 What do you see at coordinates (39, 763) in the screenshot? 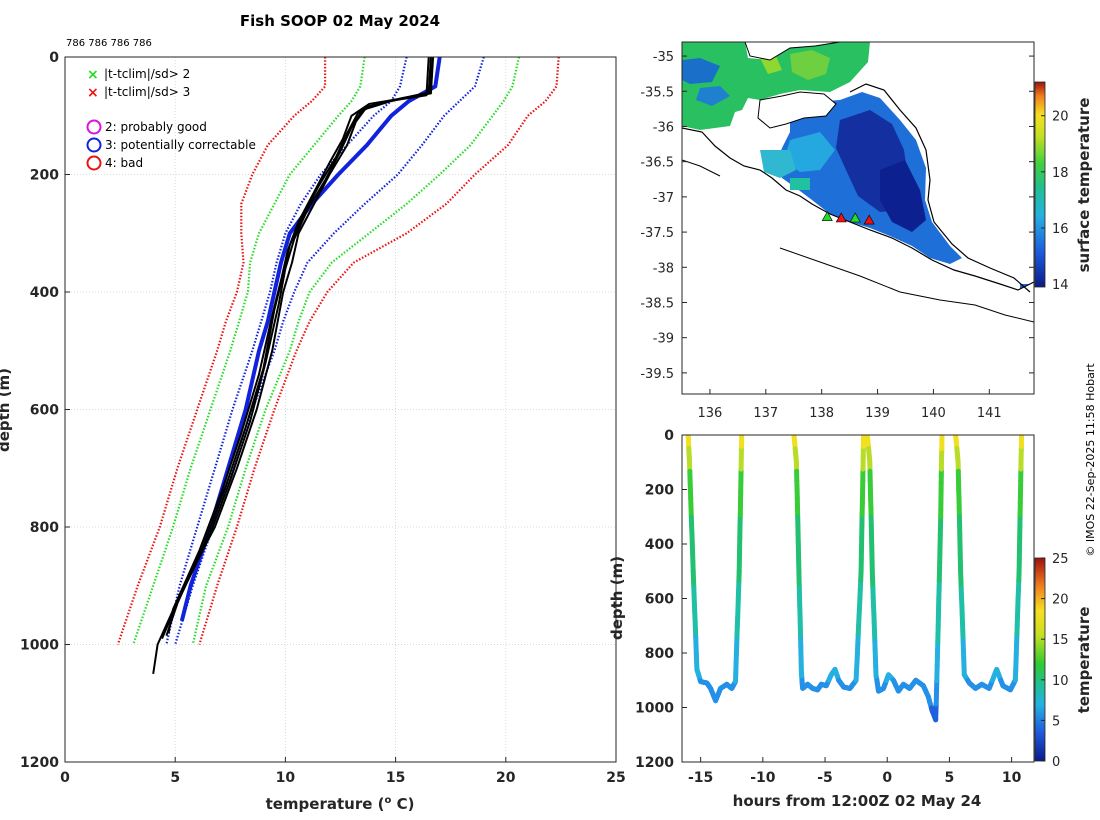
I see `y-tick-label: 1200` at bounding box center [39, 763].